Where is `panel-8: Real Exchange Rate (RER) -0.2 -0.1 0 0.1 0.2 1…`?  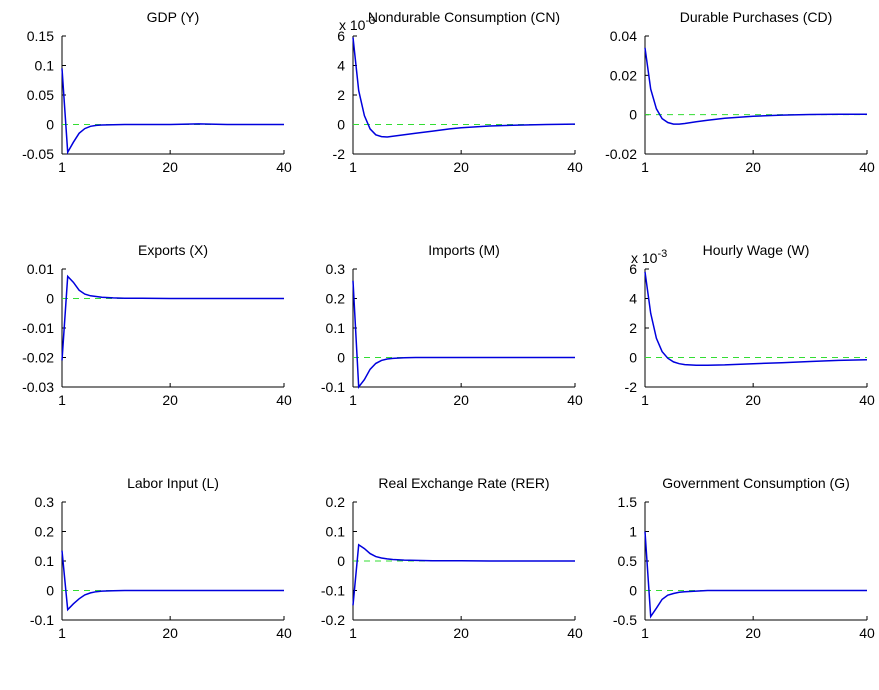
panel-8: Real Exchange Rate (RER) -0.2 -0.1 0 0.1 0.2 1… is located at coordinates (452, 558).